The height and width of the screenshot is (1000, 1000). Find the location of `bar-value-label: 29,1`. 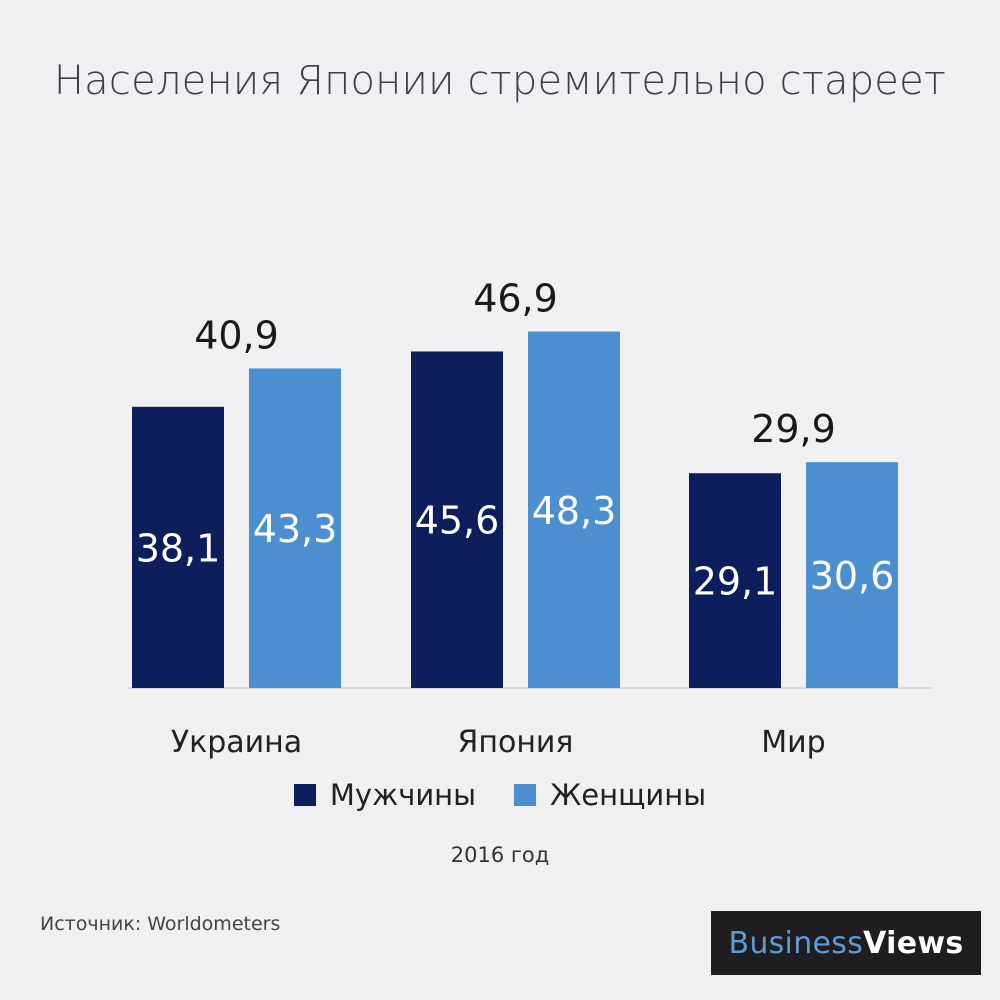

bar-value-label: 29,1 is located at coordinates (735, 582).